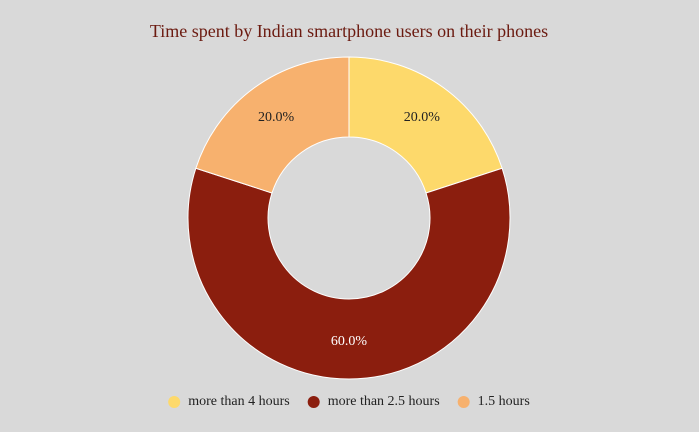 This screenshot has height=432, width=699. Describe the element at coordinates (349, 341) in the screenshot. I see `data-label: 60.0%` at that location.